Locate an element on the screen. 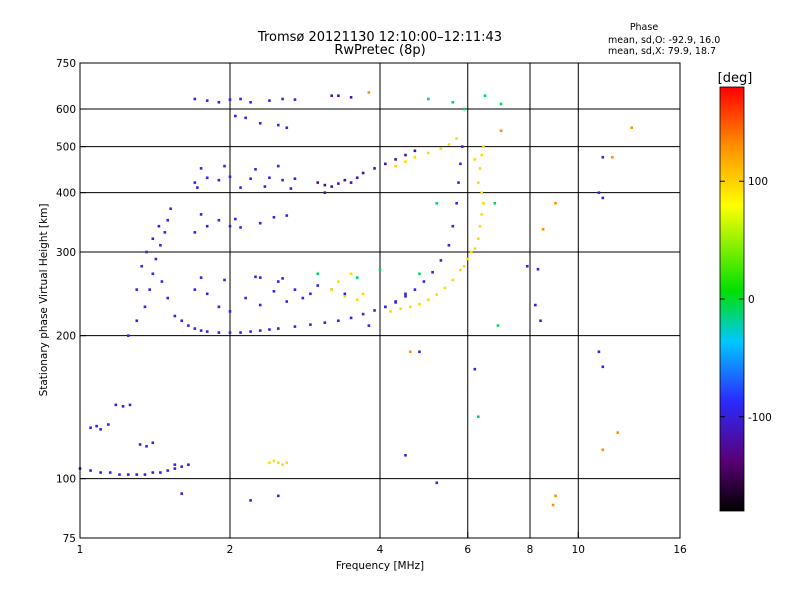  x-tick-label: 10 is located at coordinates (578, 550).